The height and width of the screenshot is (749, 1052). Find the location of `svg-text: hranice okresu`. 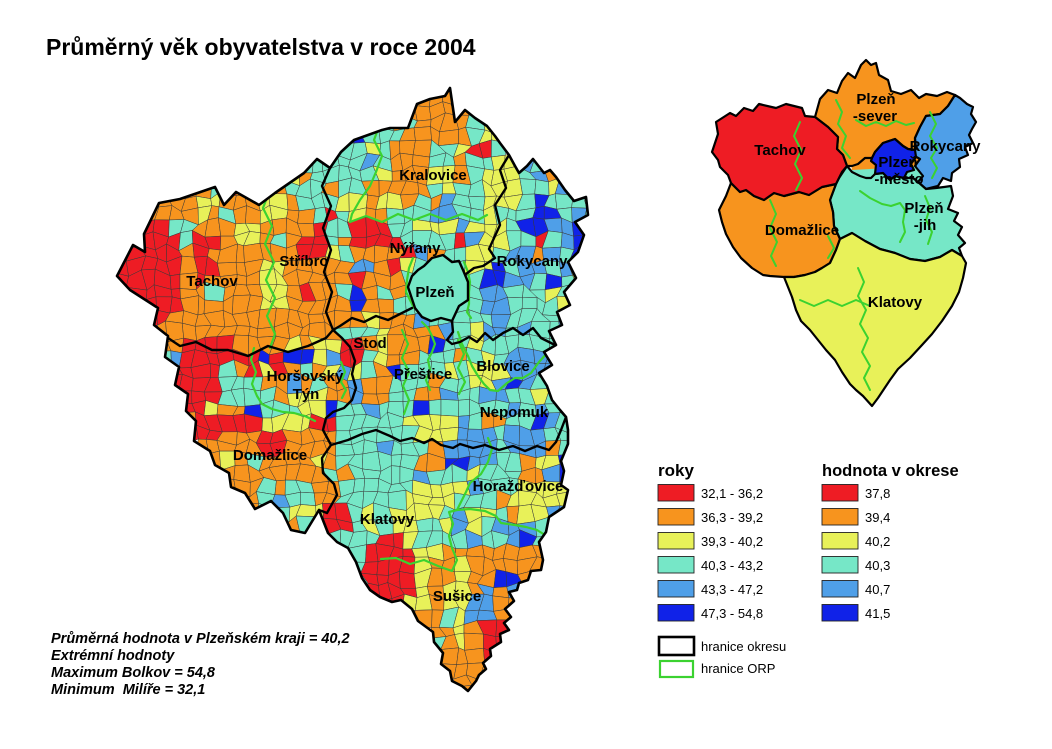

svg-text: hranice okresu is located at coordinates (743, 646).